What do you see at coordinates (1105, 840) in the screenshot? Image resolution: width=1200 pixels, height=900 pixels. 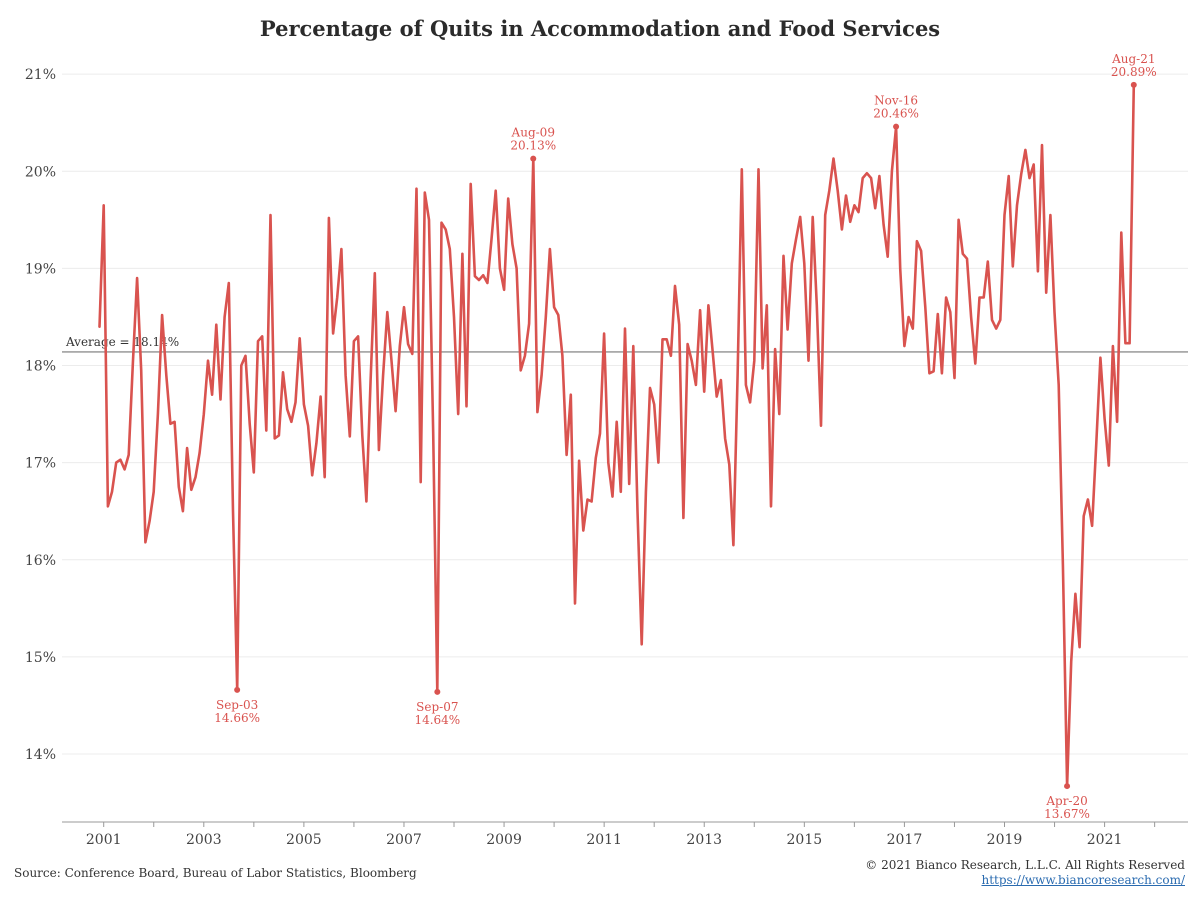 I see `x-tick-label: 2021` at bounding box center [1105, 840].